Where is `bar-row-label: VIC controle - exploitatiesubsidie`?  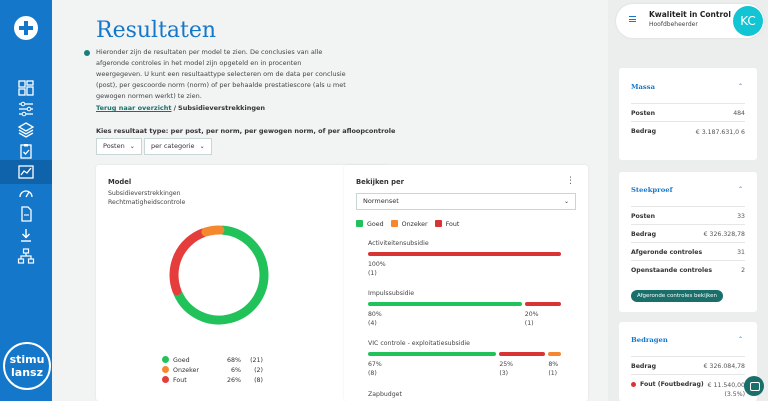 bar-row-label: VIC controle - exploitatiesubsidie is located at coordinates (419, 343).